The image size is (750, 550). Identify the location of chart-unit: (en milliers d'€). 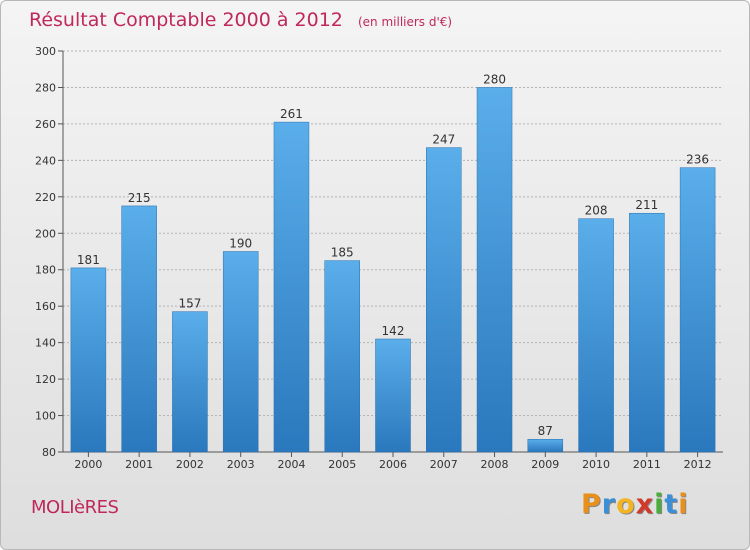
(405, 22).